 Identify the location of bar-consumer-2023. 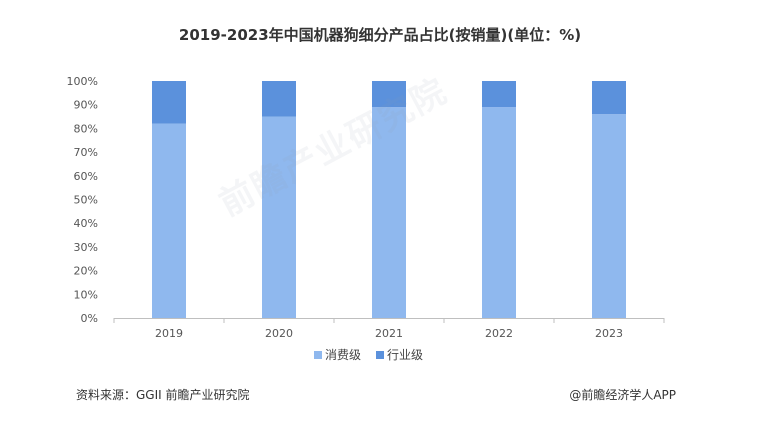
(609, 216).